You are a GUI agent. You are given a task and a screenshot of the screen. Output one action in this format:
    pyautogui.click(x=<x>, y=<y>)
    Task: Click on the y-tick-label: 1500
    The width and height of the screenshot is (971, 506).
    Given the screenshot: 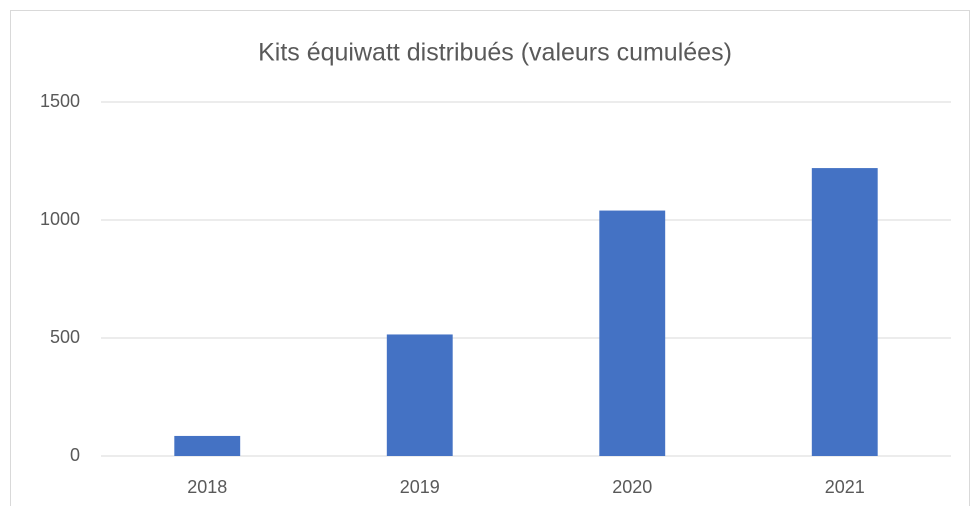 What is the action you would take?
    pyautogui.click(x=60, y=101)
    